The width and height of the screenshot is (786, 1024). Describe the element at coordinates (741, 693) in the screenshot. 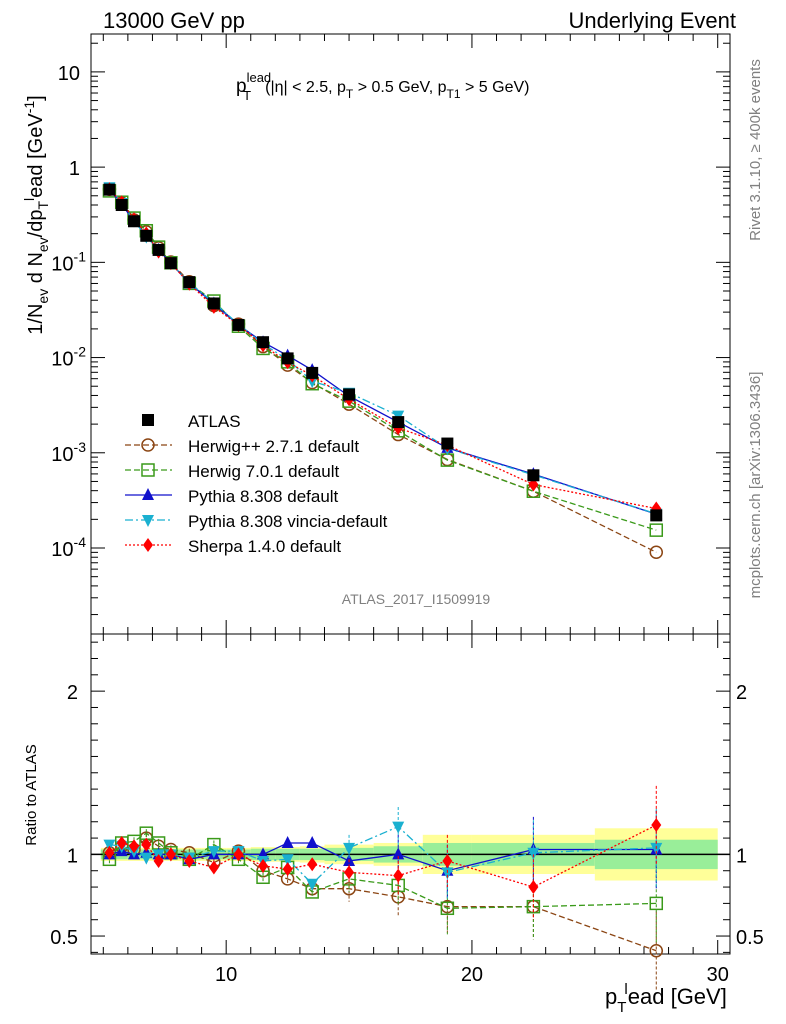

I see `ratio-y-tick-label-right: 2` at that location.